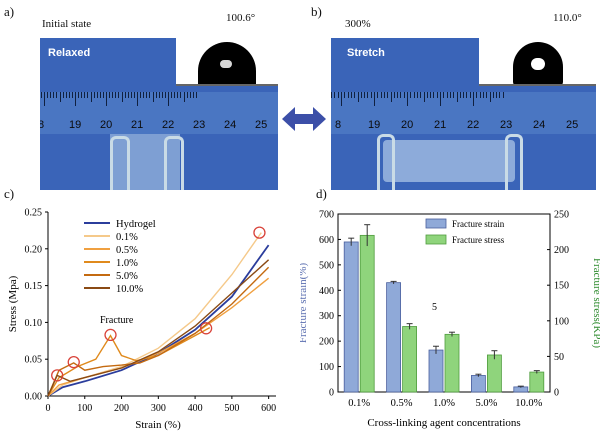  I want to click on y-tick-label-left: 300, so click(326, 316).